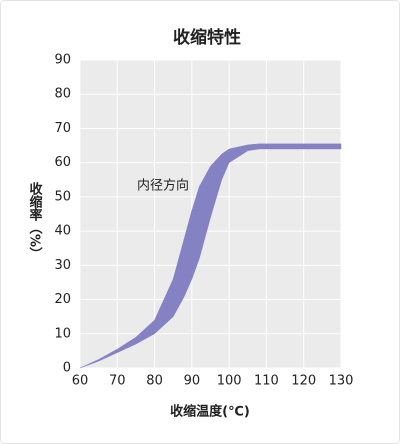  What do you see at coordinates (62, 196) in the screenshot?
I see `y-tick-label: 50` at bounding box center [62, 196].